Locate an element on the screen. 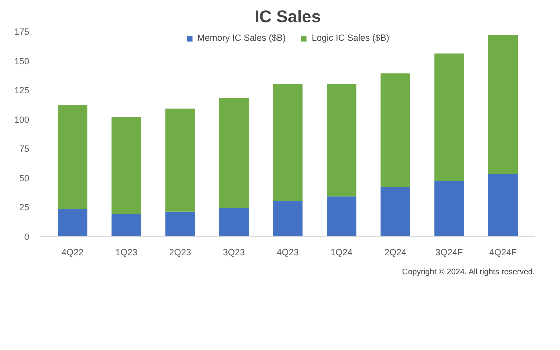  y-tick-label: 150 is located at coordinates (22, 61).